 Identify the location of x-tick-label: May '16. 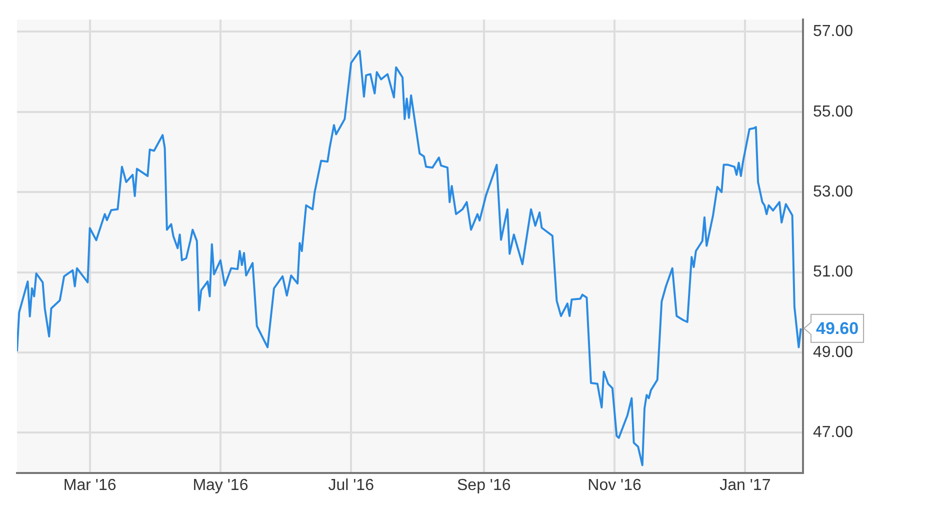
(220, 485).